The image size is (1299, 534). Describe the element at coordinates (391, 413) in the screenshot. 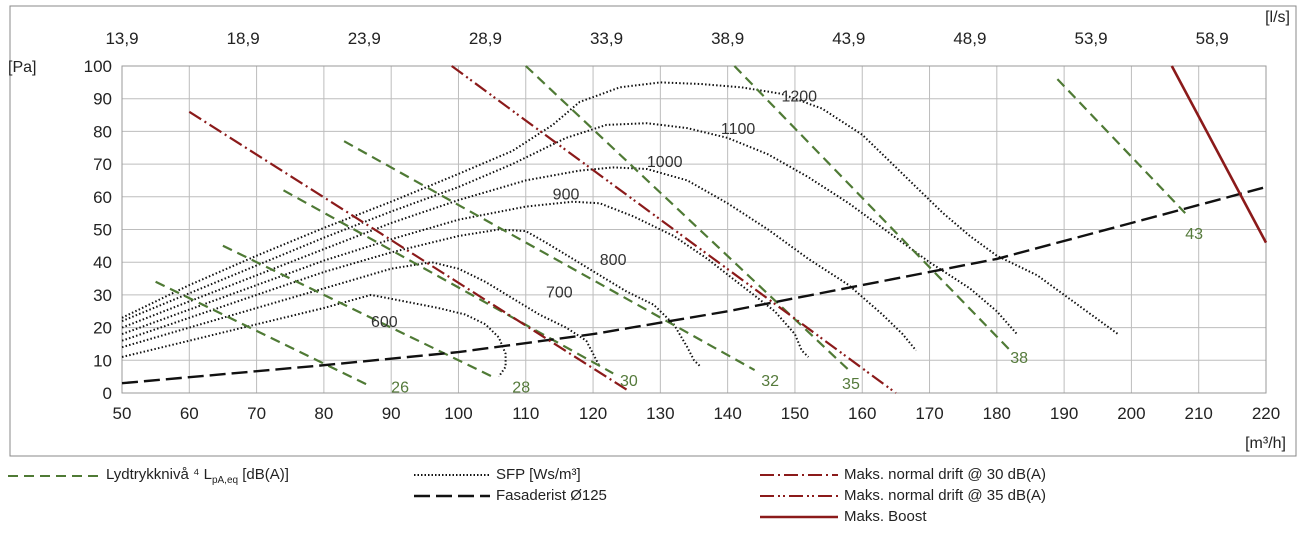

I see `x-tick-label: 90` at that location.